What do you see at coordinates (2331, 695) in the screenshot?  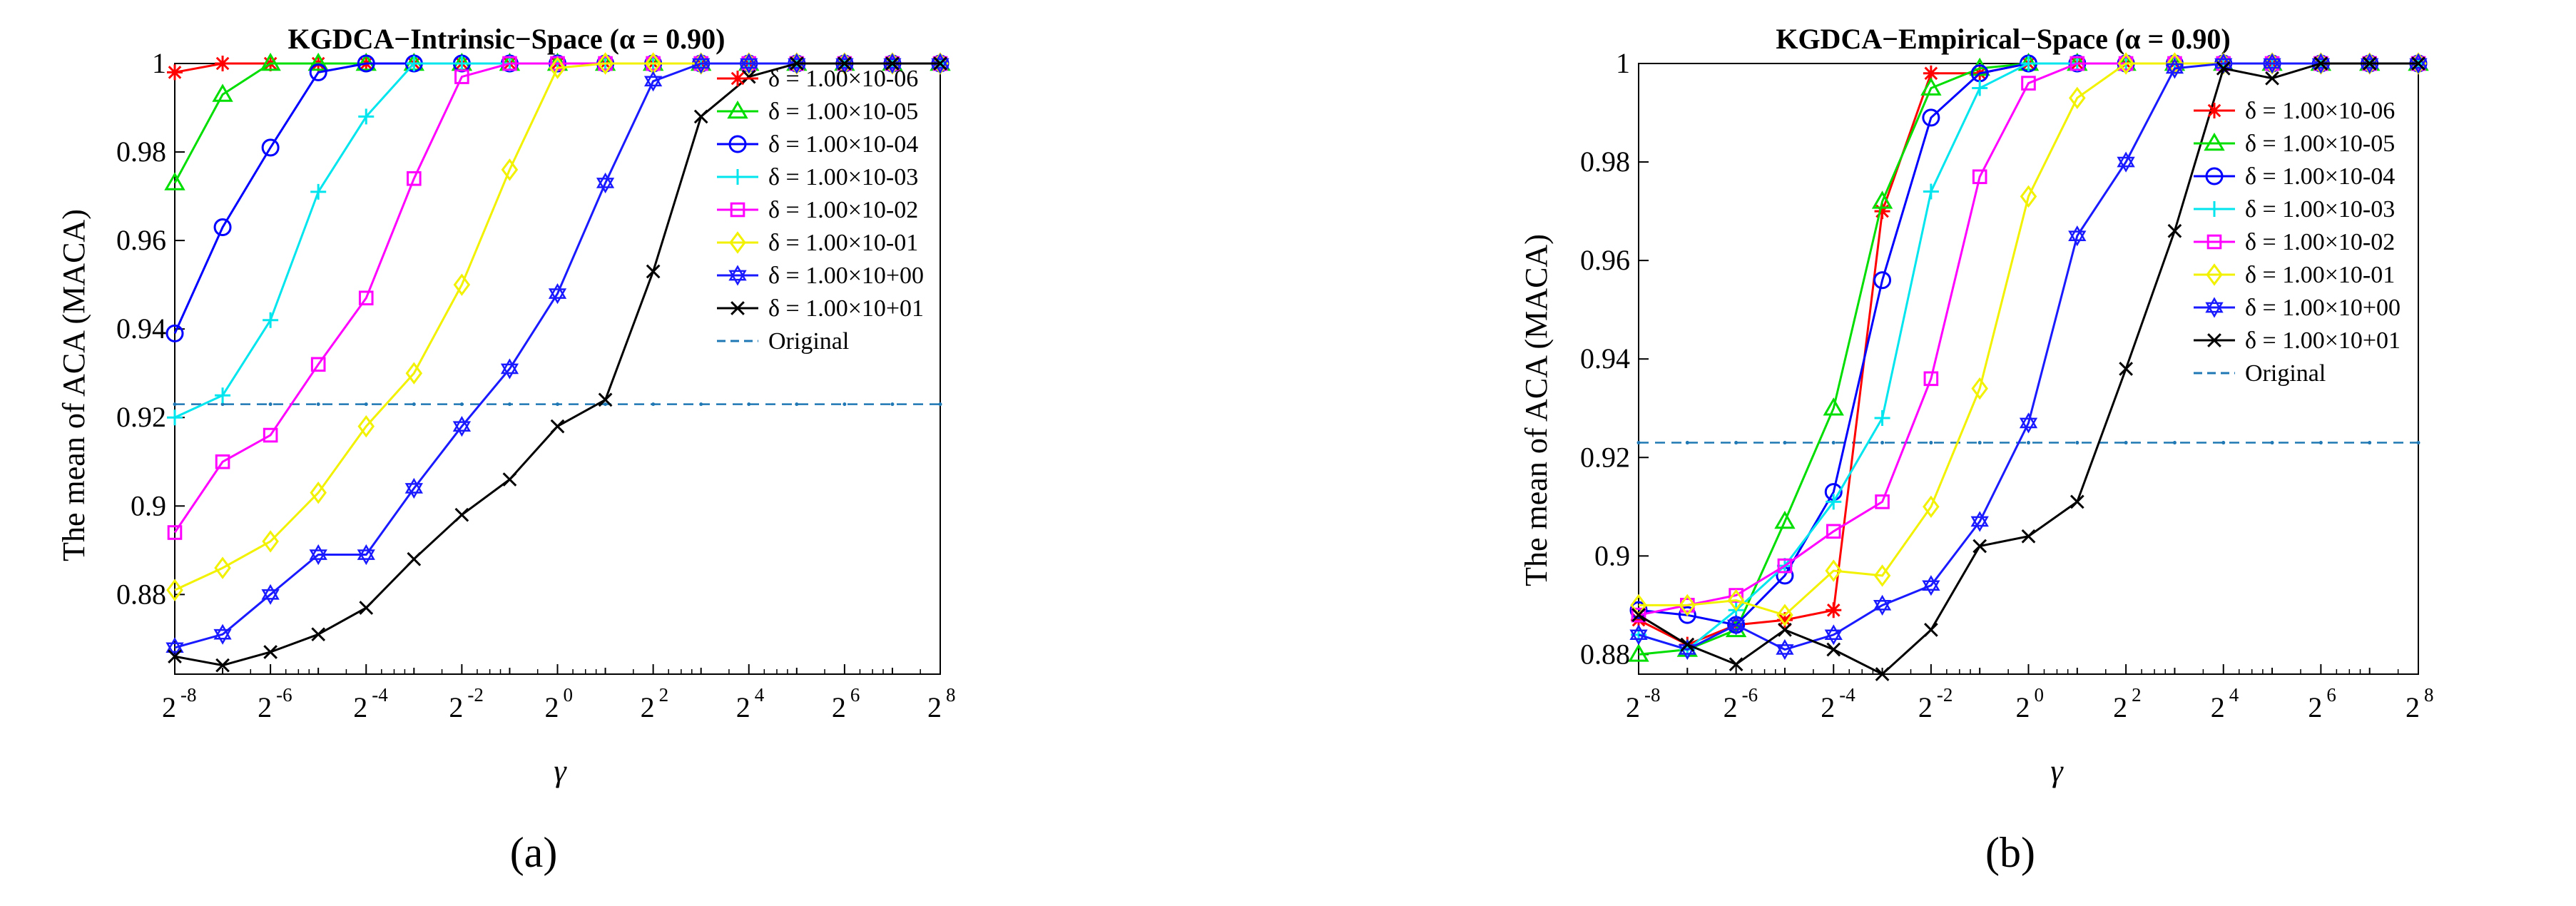 I see `x-tick-exponent: 6` at bounding box center [2331, 695].